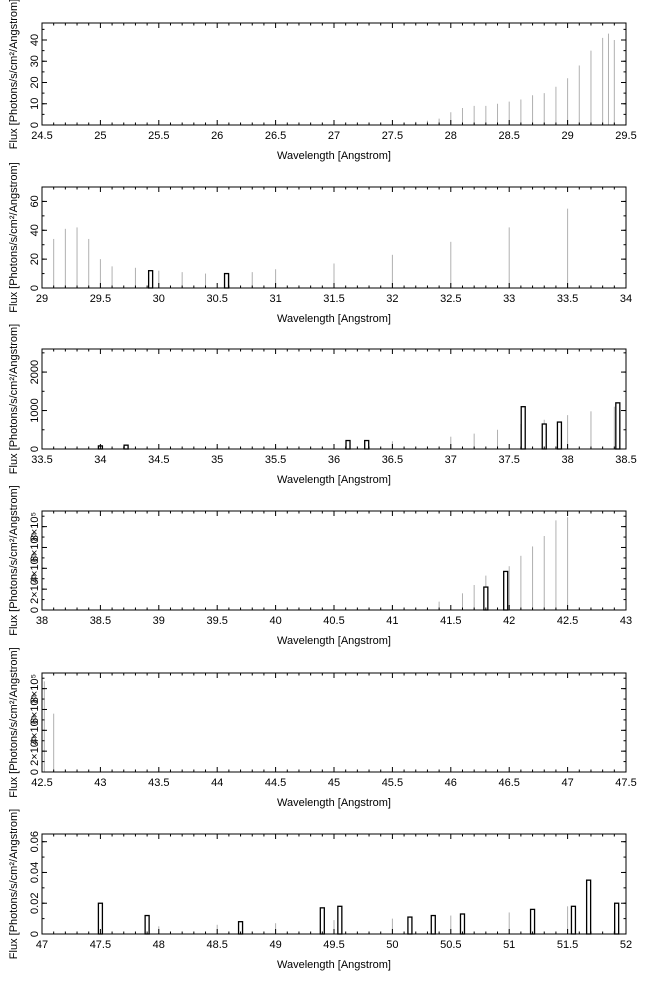 The width and height of the screenshot is (647, 981). I want to click on x-tick-label: 40.5, so click(333, 621).